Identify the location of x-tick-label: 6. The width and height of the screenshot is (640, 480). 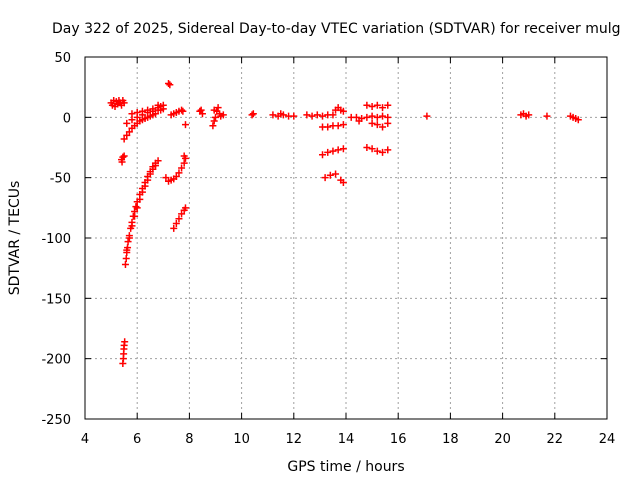
(137, 439).